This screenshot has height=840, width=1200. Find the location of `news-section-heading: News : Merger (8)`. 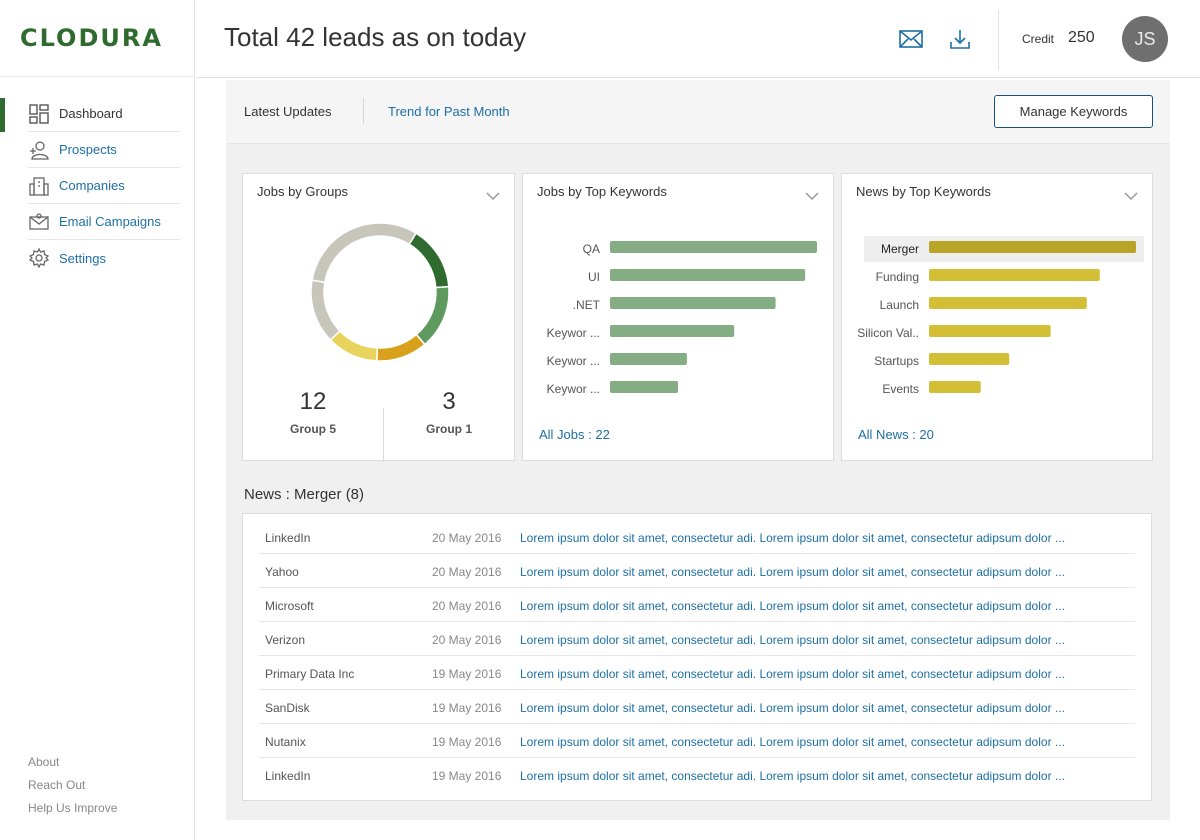

news-section-heading: News : Merger (8) is located at coordinates (304, 494).